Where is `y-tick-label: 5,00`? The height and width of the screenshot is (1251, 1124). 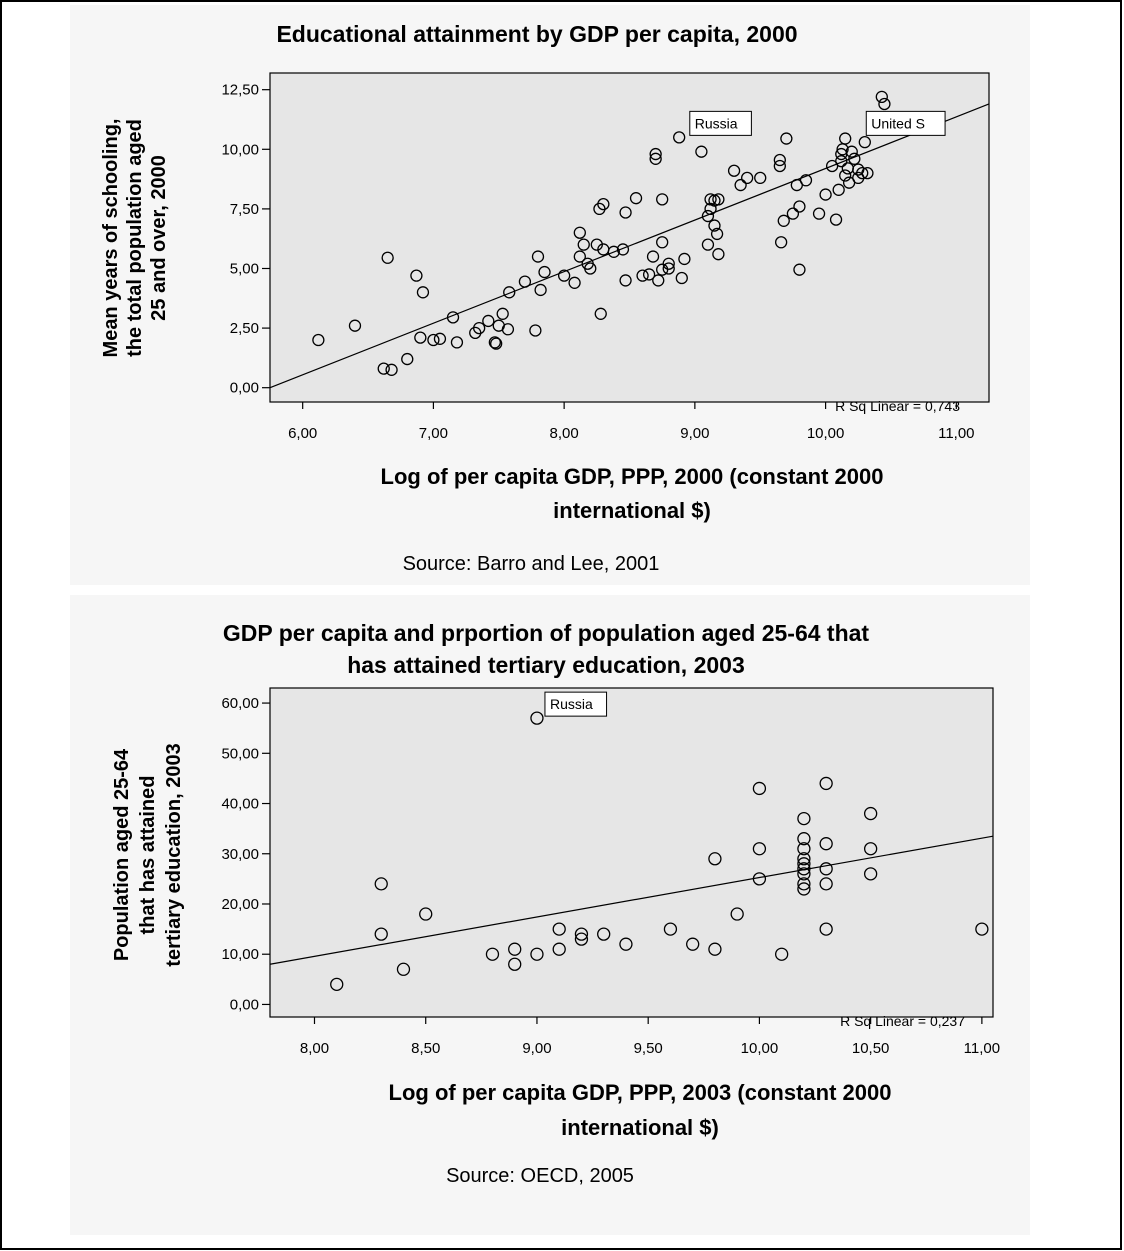 y-tick-label: 5,00 is located at coordinates (244, 268).